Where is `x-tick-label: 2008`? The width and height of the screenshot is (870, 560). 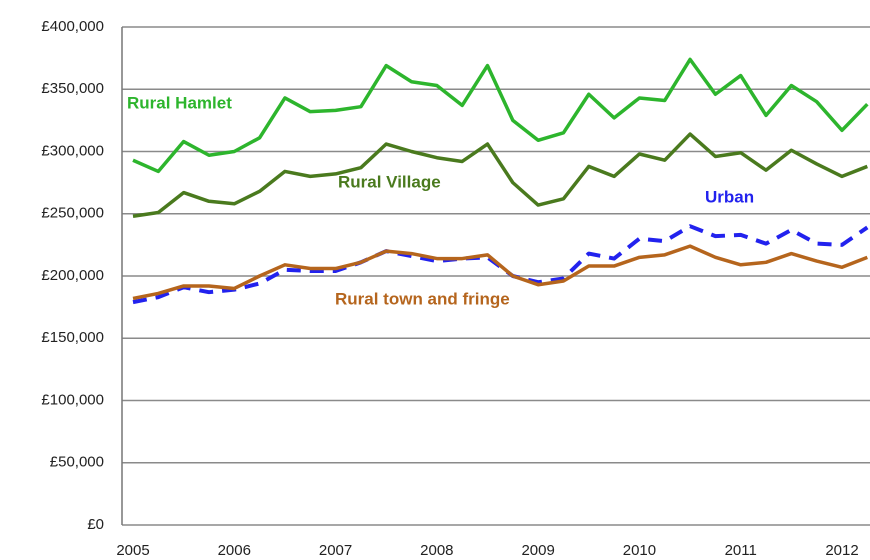 x-tick-label: 2008 is located at coordinates (436, 550).